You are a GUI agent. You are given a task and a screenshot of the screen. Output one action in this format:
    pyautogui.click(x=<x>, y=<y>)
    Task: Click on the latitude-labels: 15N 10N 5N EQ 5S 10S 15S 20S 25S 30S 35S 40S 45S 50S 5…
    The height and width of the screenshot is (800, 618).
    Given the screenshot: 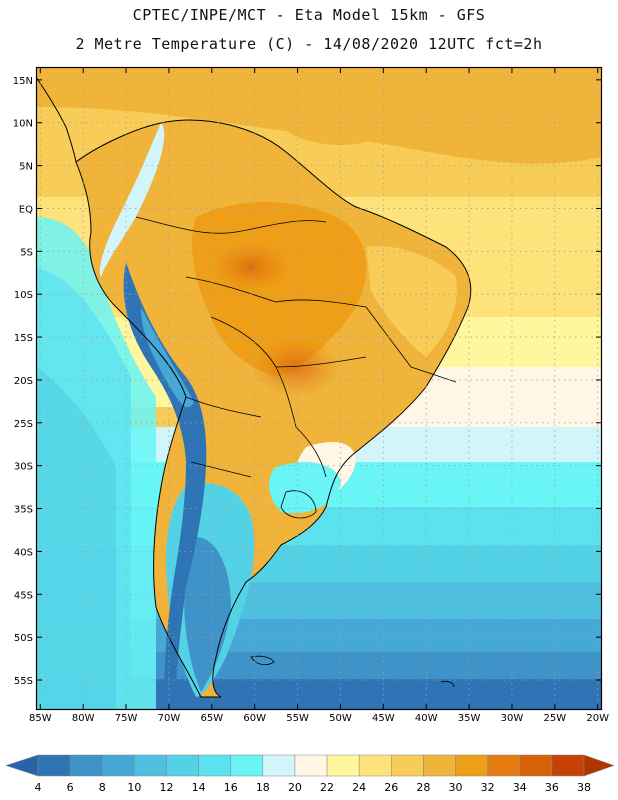 What is the action you would take?
    pyautogui.click(x=23, y=381)
    